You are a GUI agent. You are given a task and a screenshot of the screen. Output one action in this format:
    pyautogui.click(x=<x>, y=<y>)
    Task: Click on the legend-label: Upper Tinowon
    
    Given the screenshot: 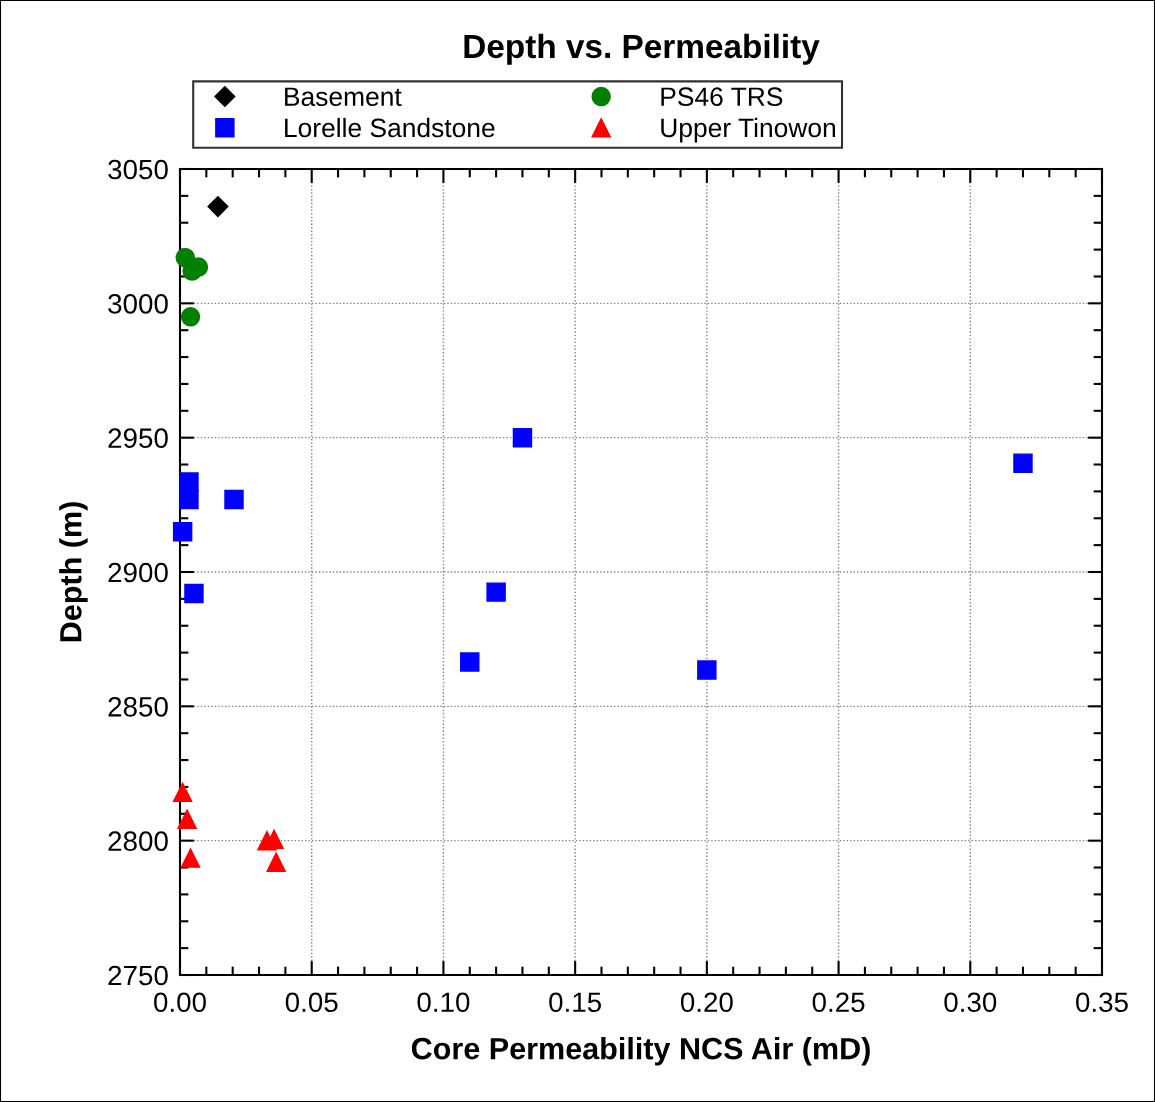 What is the action you would take?
    pyautogui.click(x=748, y=130)
    